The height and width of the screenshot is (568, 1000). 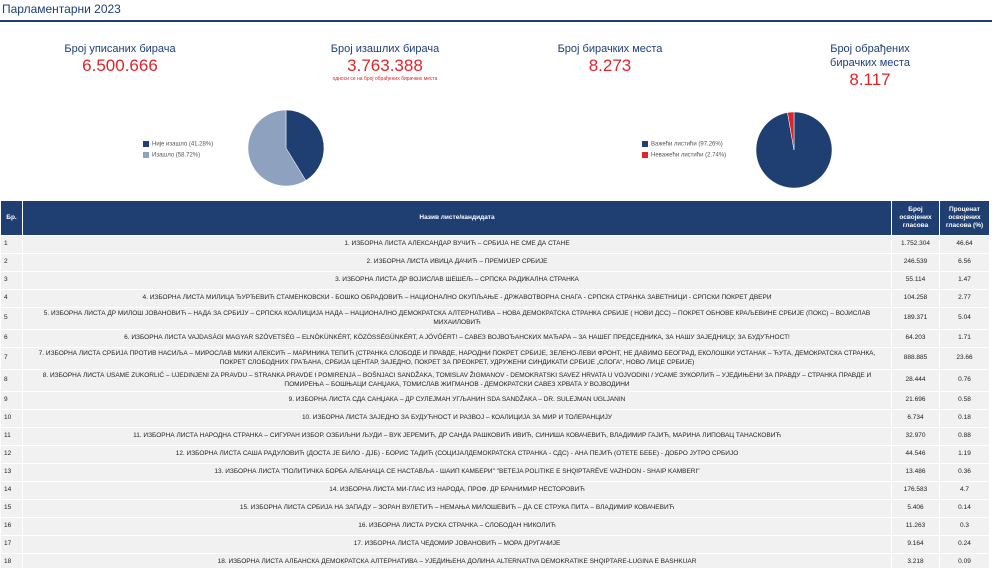 What do you see at coordinates (964, 454) in the screenshot?
I see `table-cell: 1.19` at bounding box center [964, 454].